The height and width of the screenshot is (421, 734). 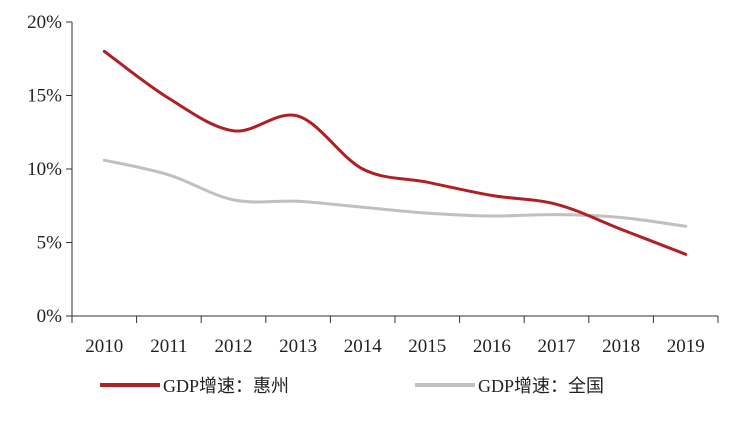 What do you see at coordinates (427, 346) in the screenshot?
I see `x-tick-label: 2015` at bounding box center [427, 346].